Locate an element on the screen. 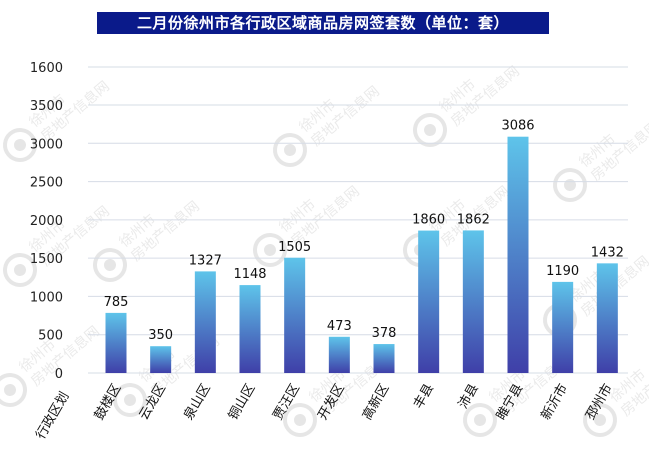 The width and height of the screenshot is (649, 458). data-label: 1148 is located at coordinates (249, 274).